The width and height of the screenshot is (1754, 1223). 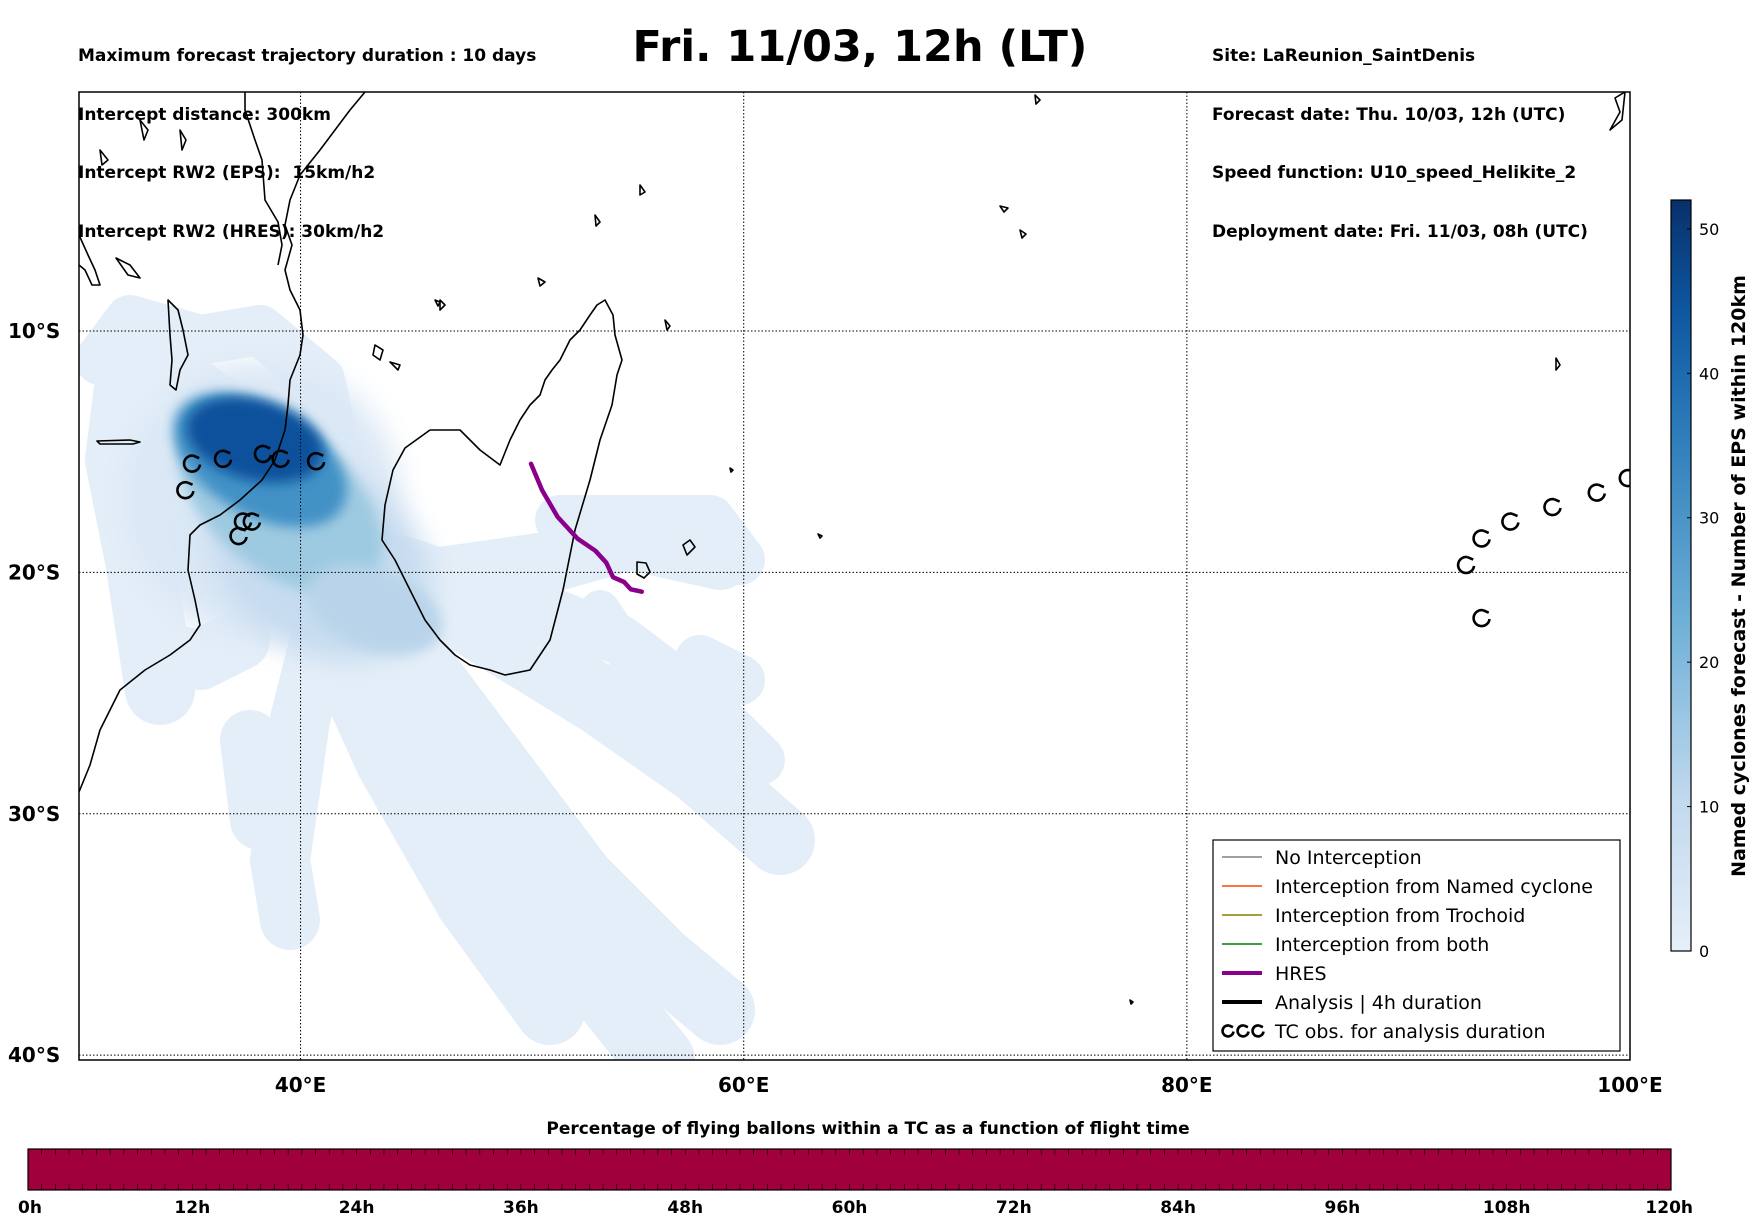 I want to click on legend-item: Interception from Trochoid, so click(x=1373, y=916).